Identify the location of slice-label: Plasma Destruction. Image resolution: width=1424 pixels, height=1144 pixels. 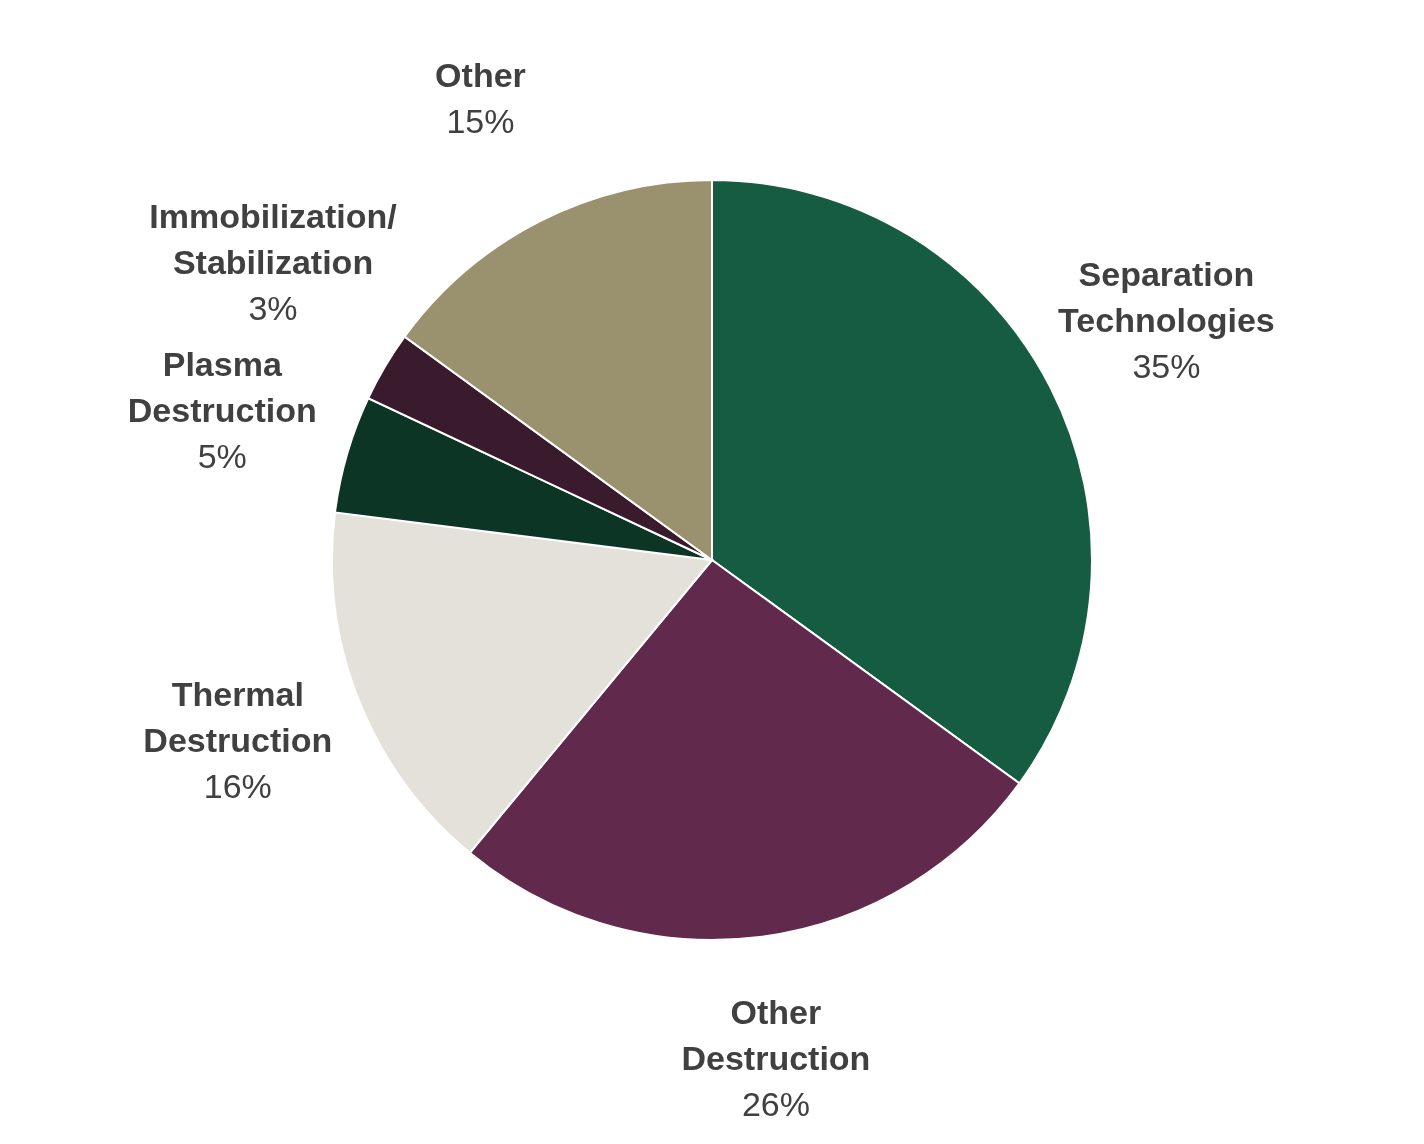
(222, 386).